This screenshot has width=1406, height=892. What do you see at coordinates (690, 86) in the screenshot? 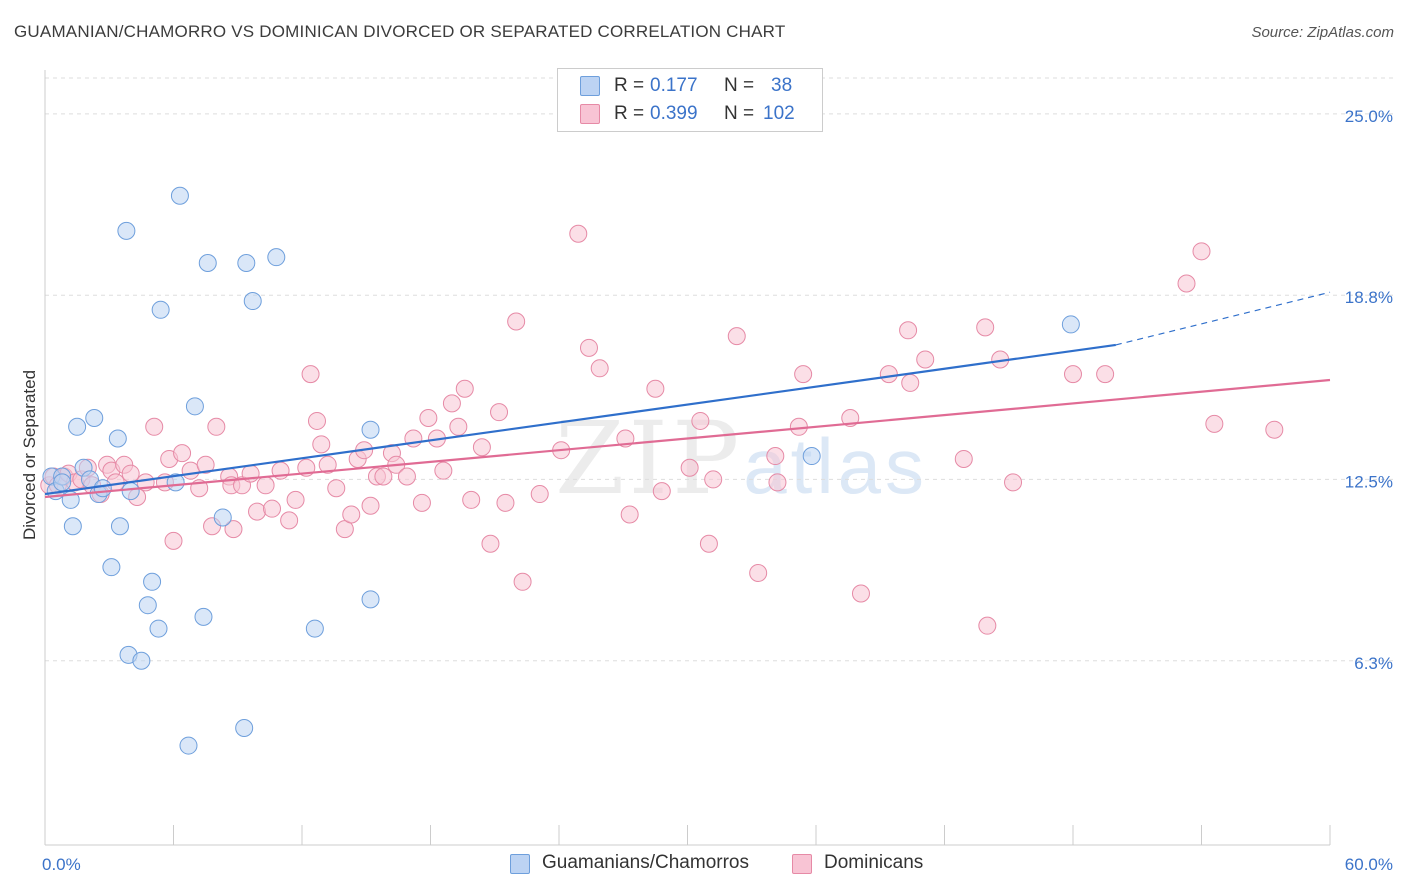
I see `legend-row-guamanian: R = 0.177 N = 38` at bounding box center [690, 86].